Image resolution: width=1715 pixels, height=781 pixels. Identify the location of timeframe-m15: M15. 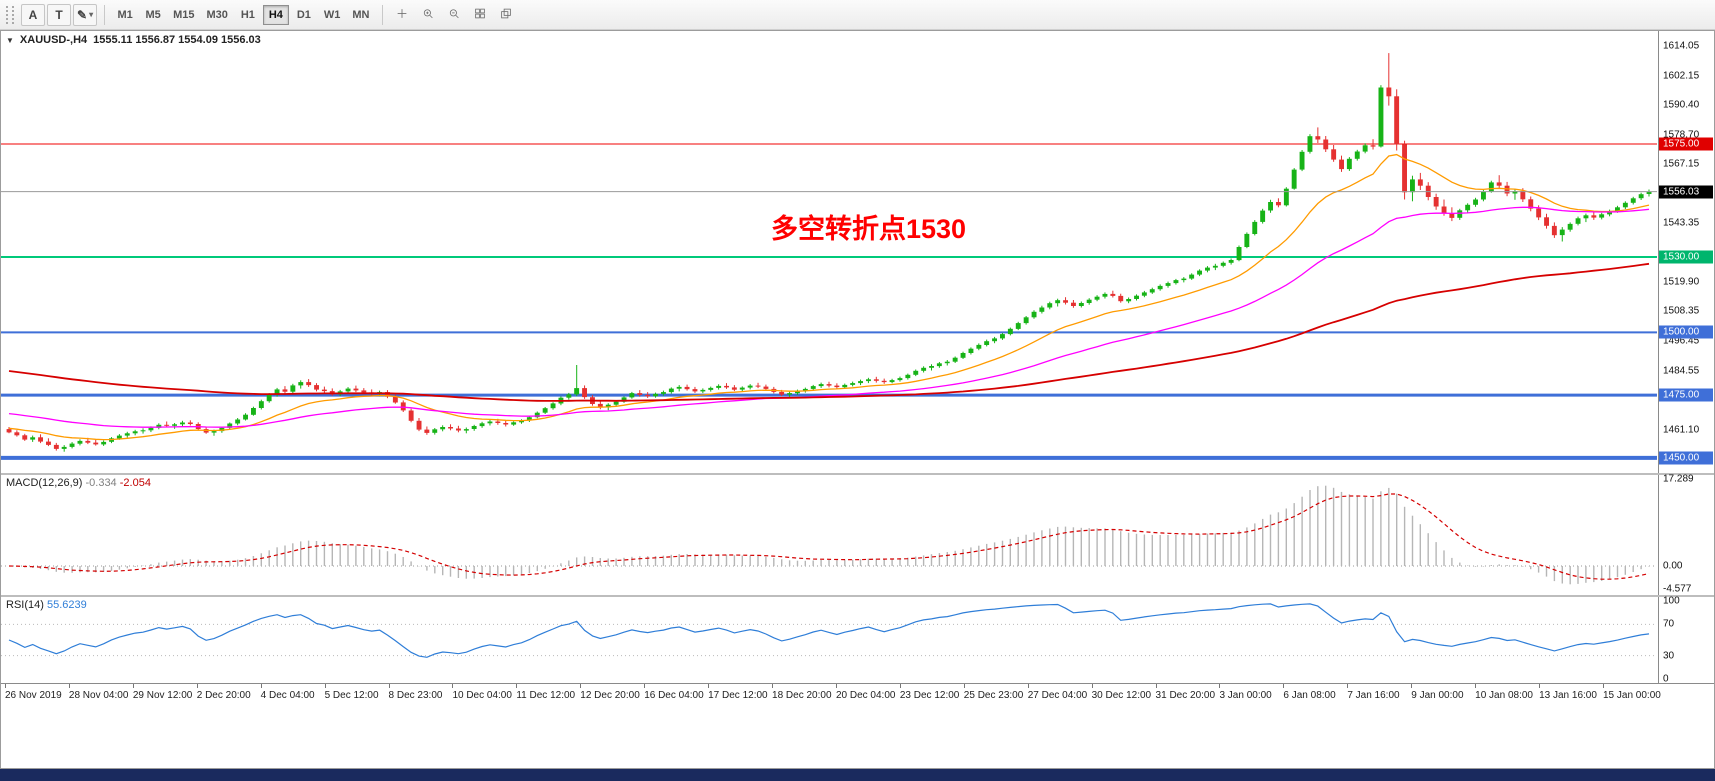
(183, 15).